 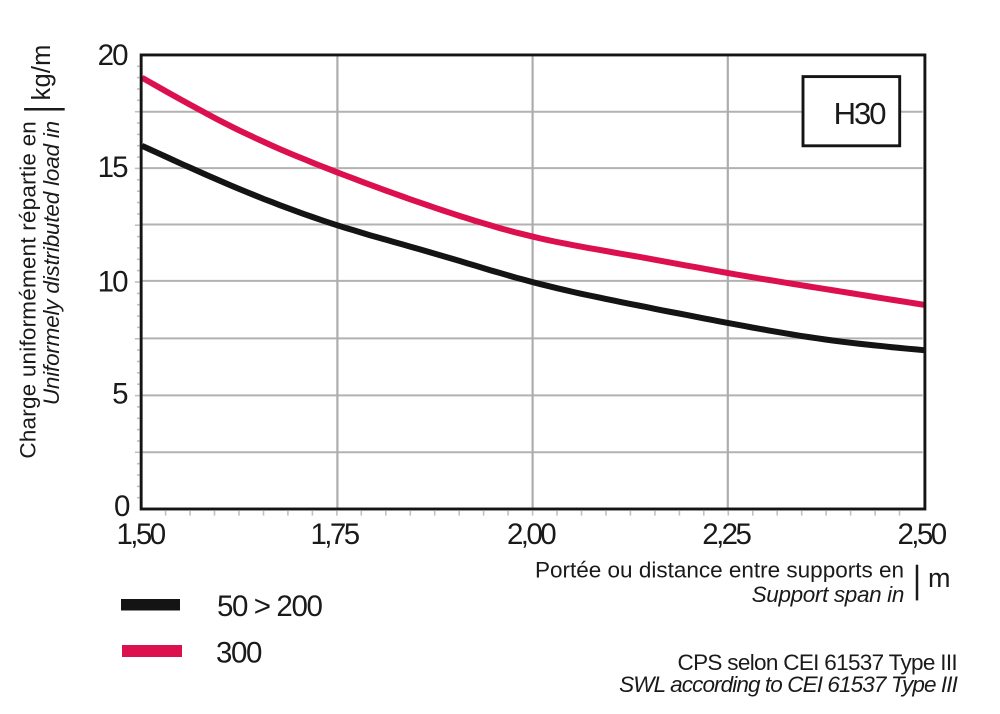 I want to click on svg-text: 300, so click(x=239, y=653).